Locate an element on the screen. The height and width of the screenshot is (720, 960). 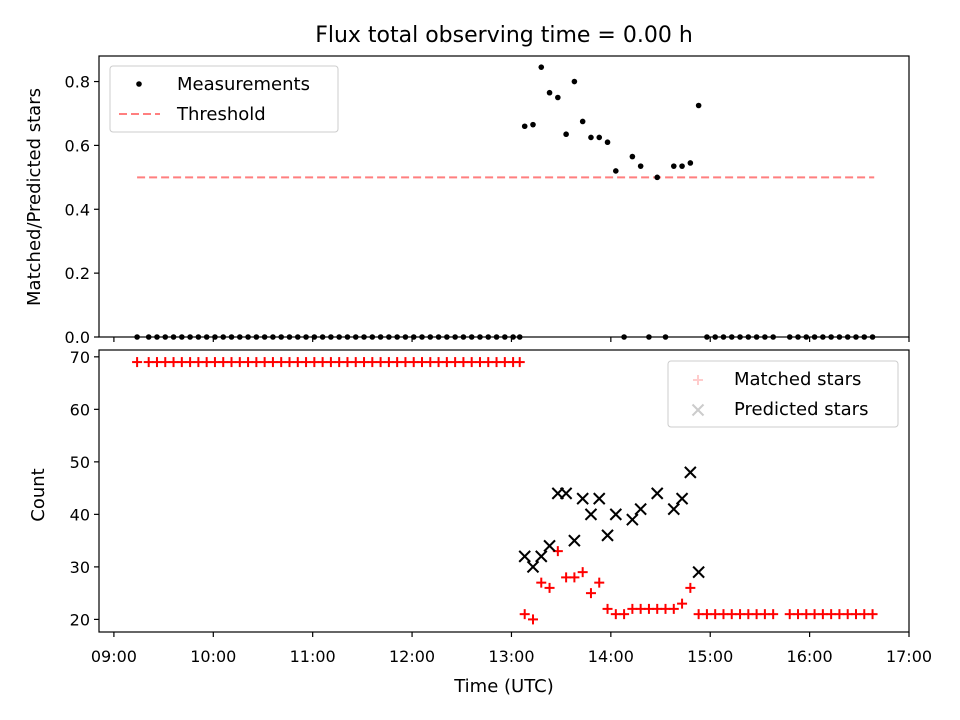
top-y-axis-label: Matched/Predicted stars is located at coordinates (34, 197).